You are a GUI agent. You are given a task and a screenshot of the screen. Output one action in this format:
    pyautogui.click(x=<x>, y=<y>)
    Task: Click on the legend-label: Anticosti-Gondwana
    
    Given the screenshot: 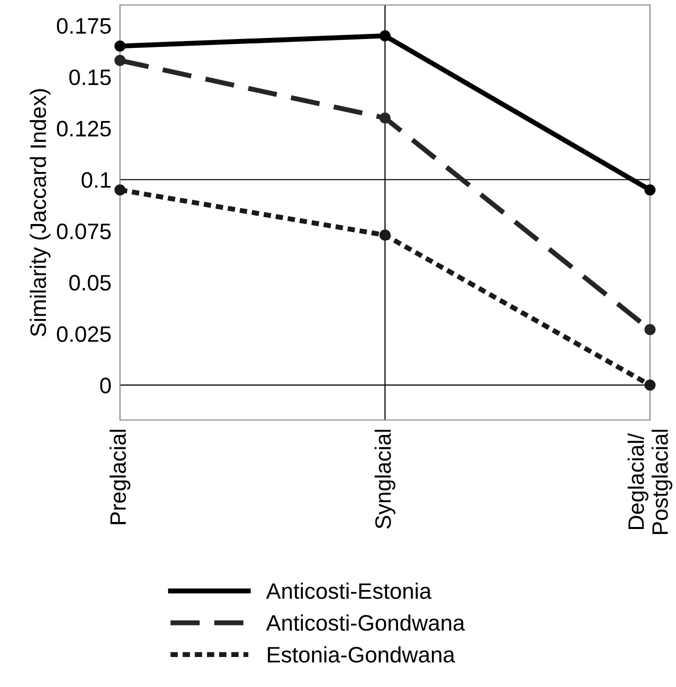 What is the action you would take?
    pyautogui.click(x=365, y=622)
    